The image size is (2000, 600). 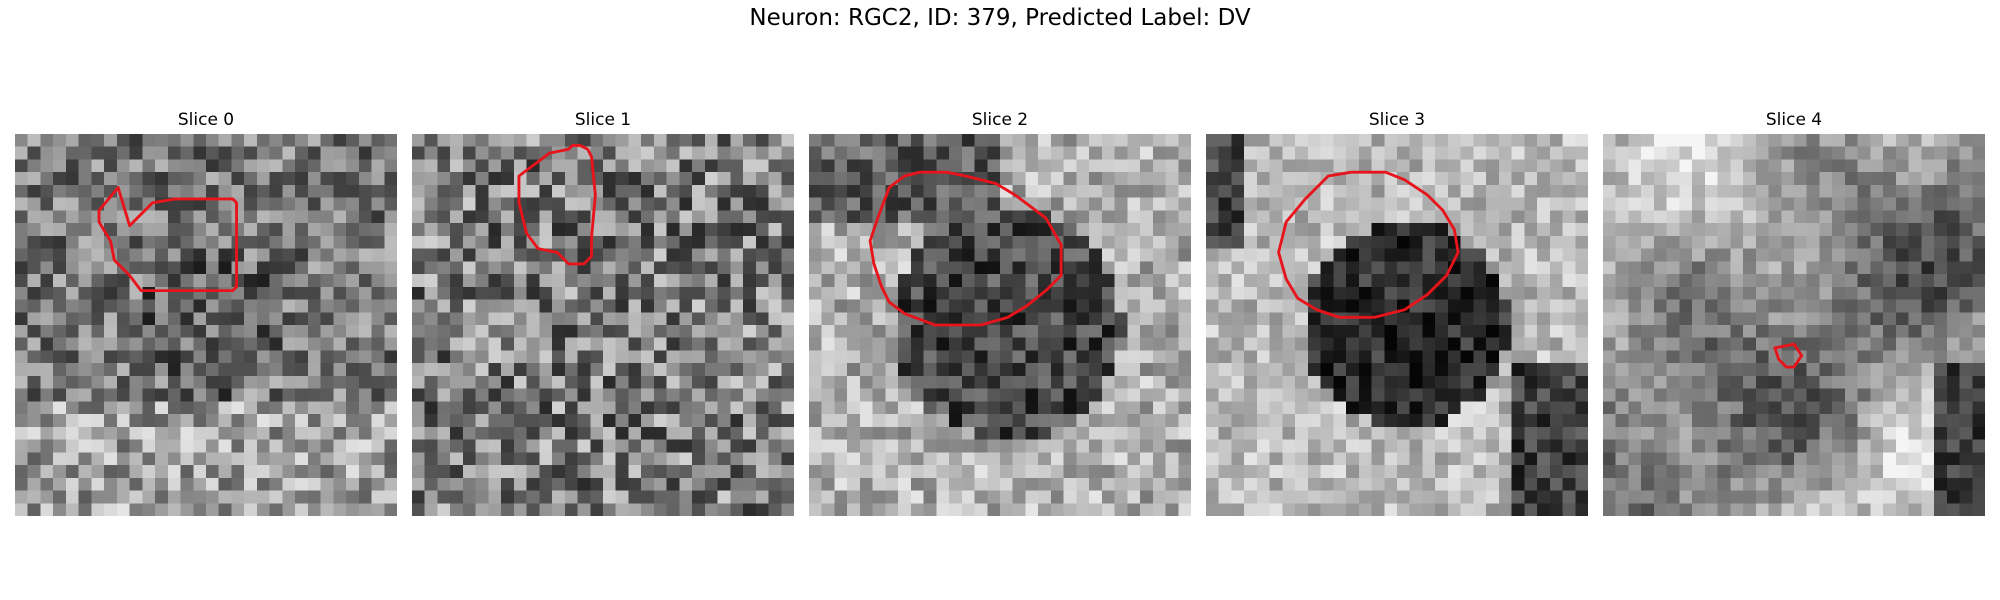 I want to click on panel-slice-1: Slice 1, so click(x=603, y=312).